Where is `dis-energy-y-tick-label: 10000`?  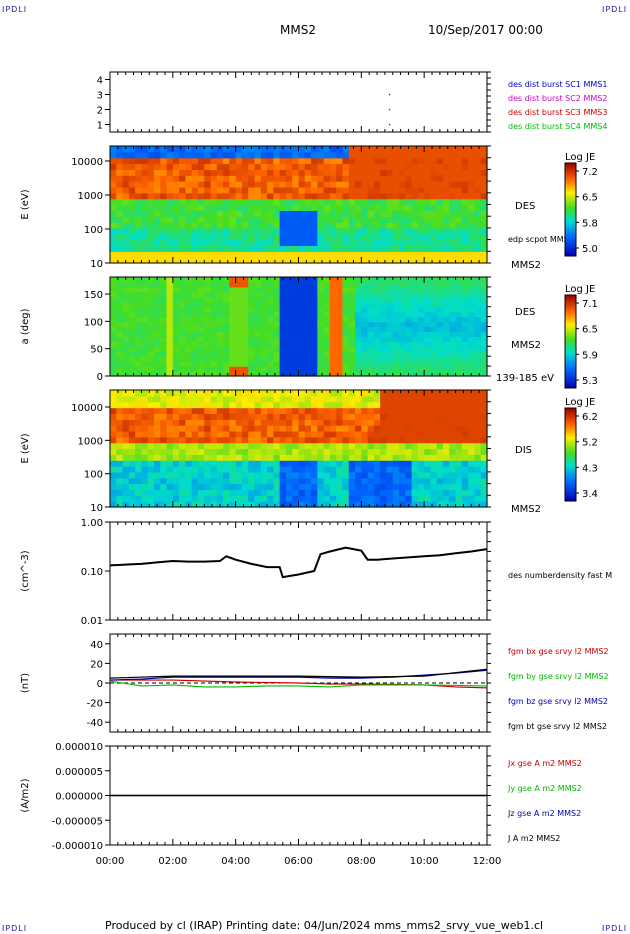
dis-energy-y-tick-label: 10000 is located at coordinates (87, 408).